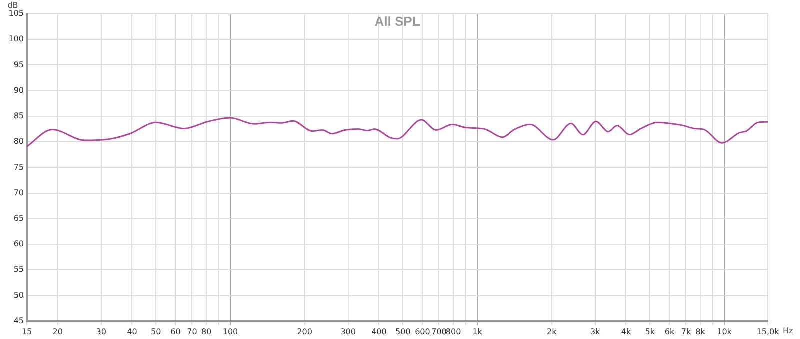 The width and height of the screenshot is (800, 339). Describe the element at coordinates (397, 22) in the screenshot. I see `chart-title: All SPL` at that location.